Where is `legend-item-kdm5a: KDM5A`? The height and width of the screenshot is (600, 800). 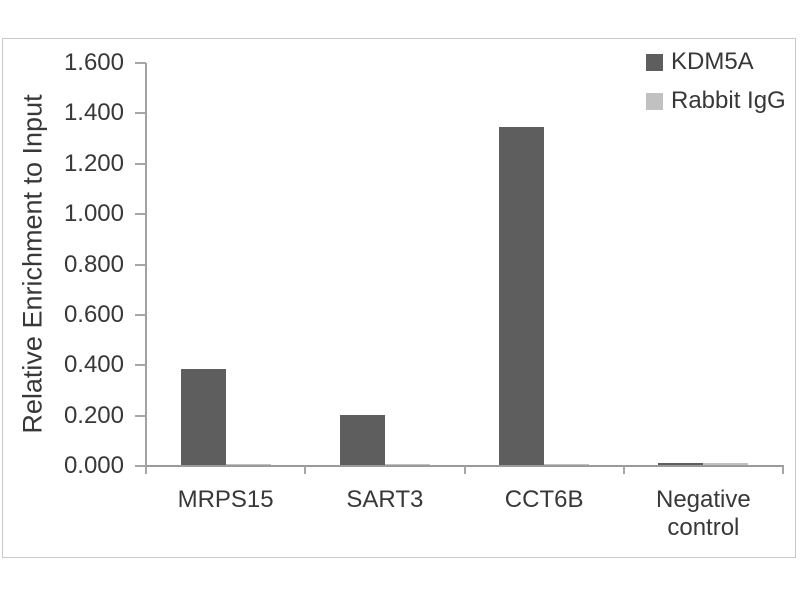 legend-item-kdm5a: KDM5A is located at coordinates (716, 61).